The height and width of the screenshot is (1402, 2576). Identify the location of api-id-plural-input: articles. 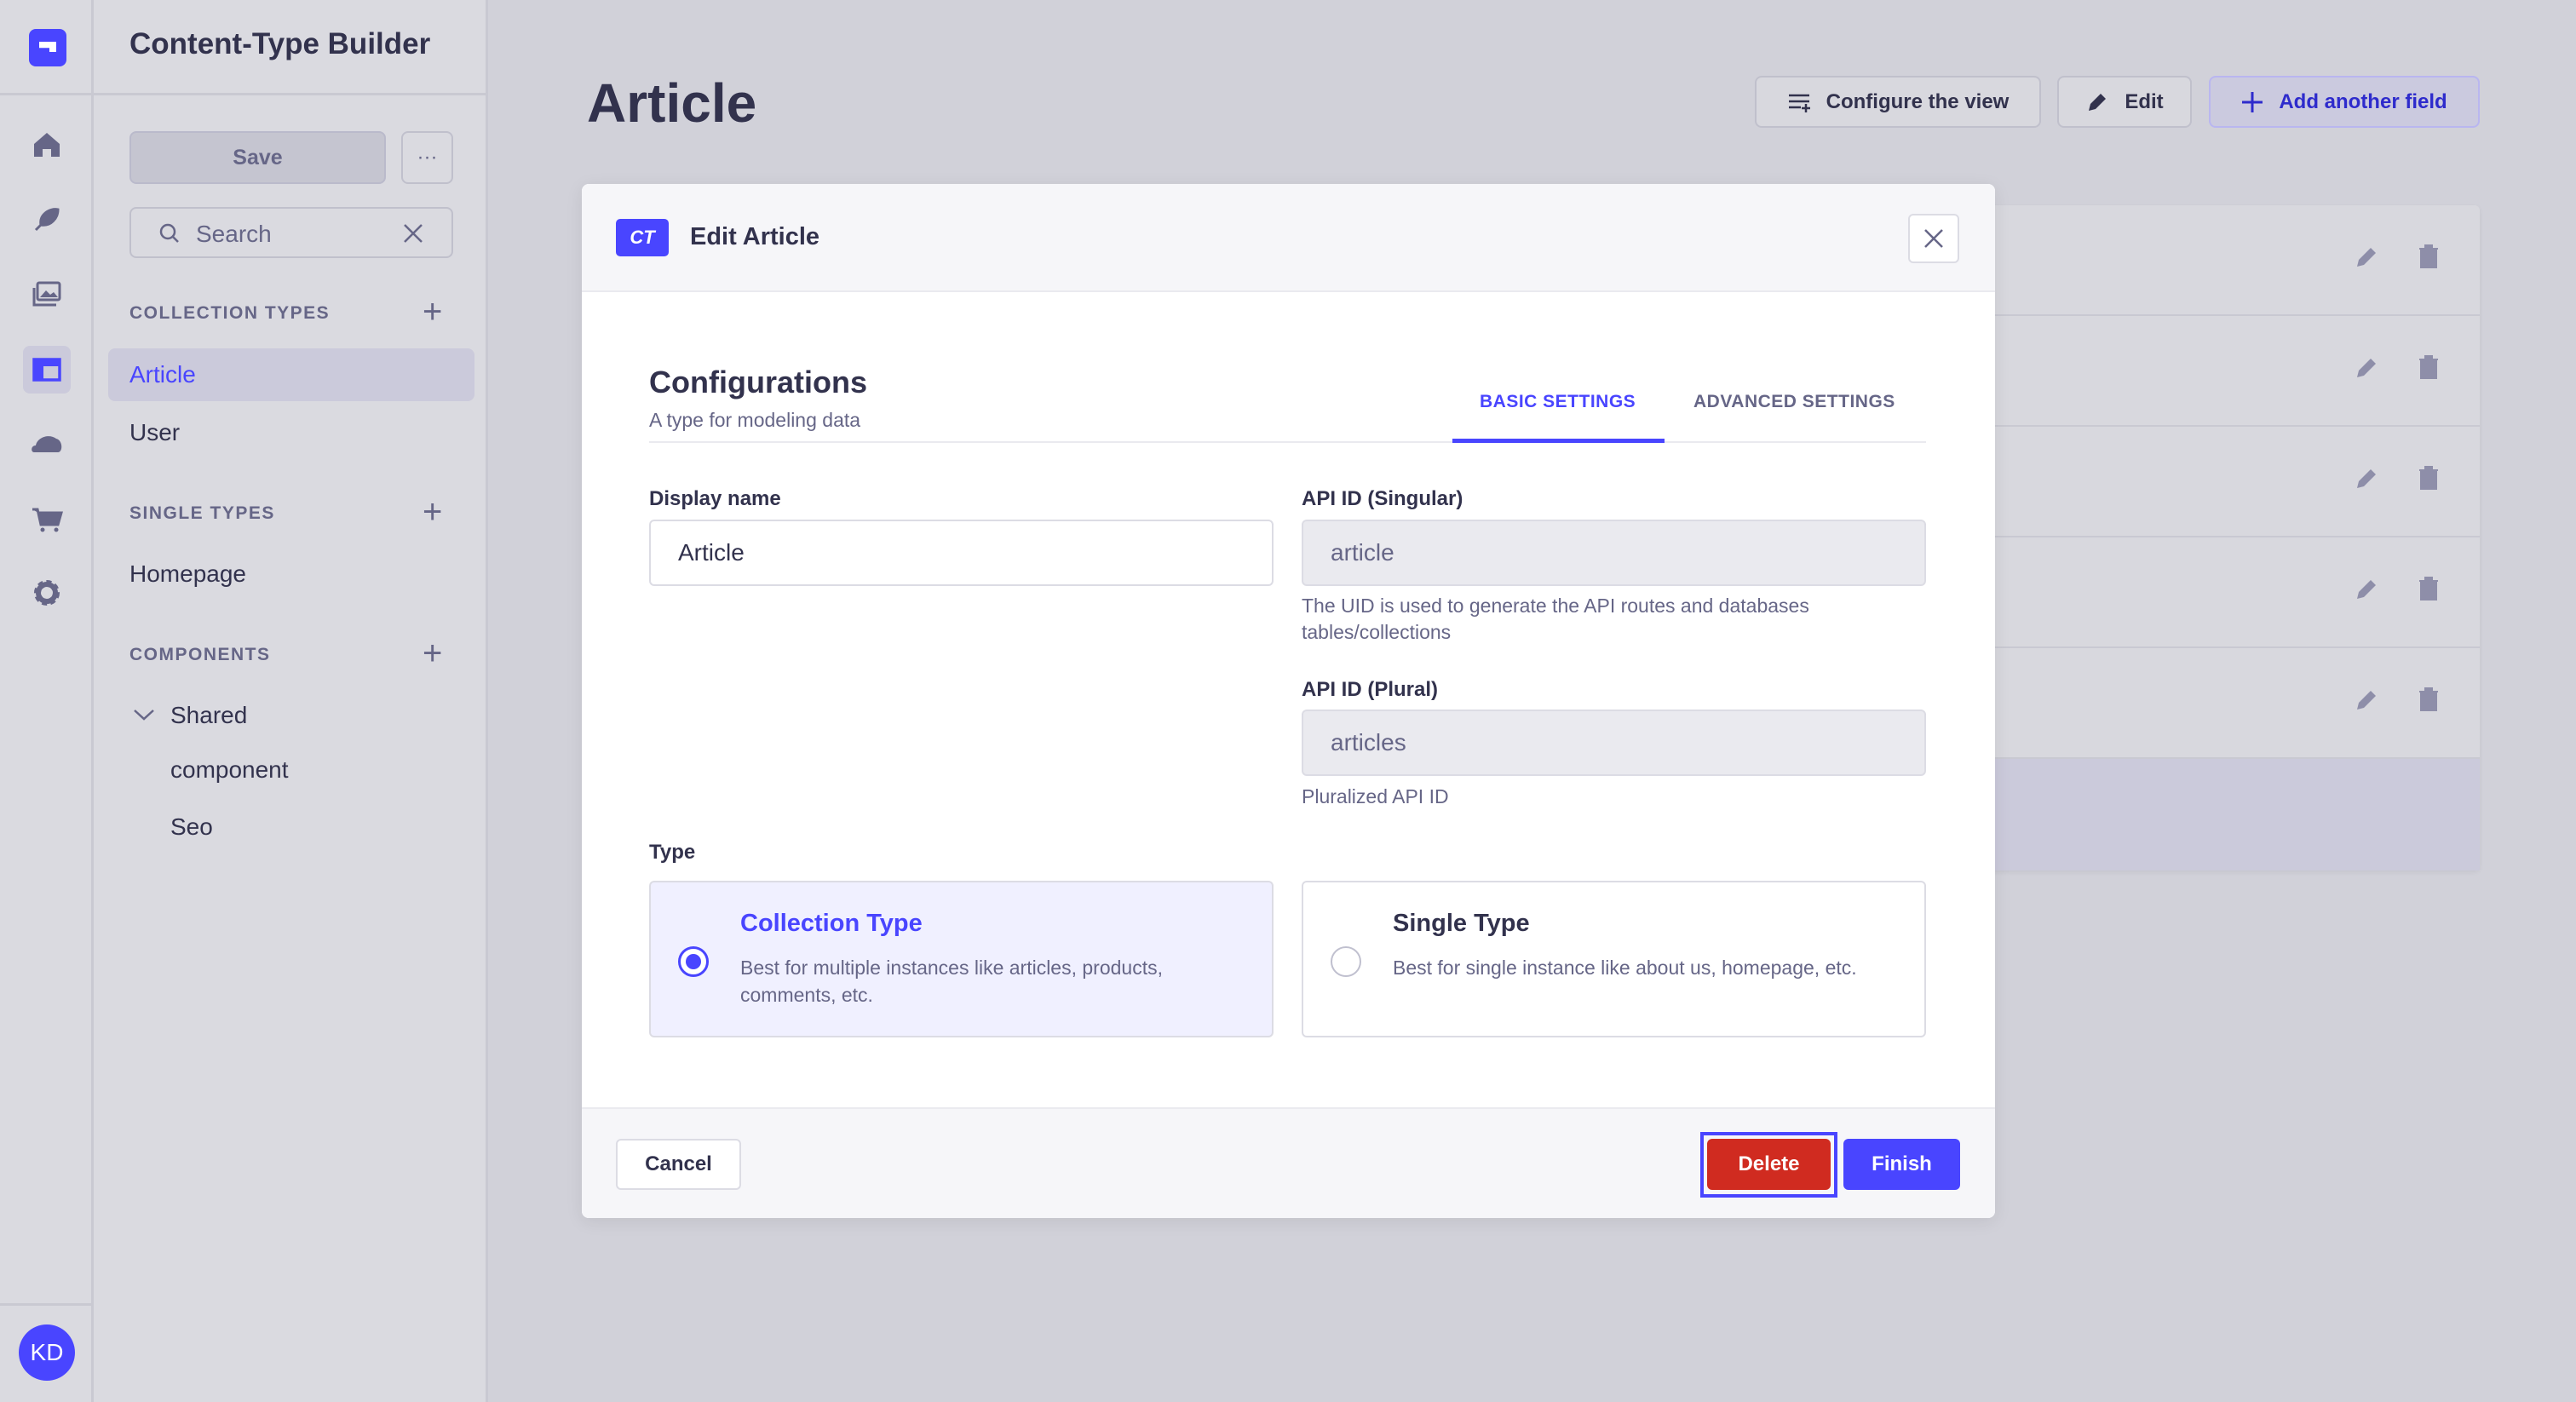
(1614, 743).